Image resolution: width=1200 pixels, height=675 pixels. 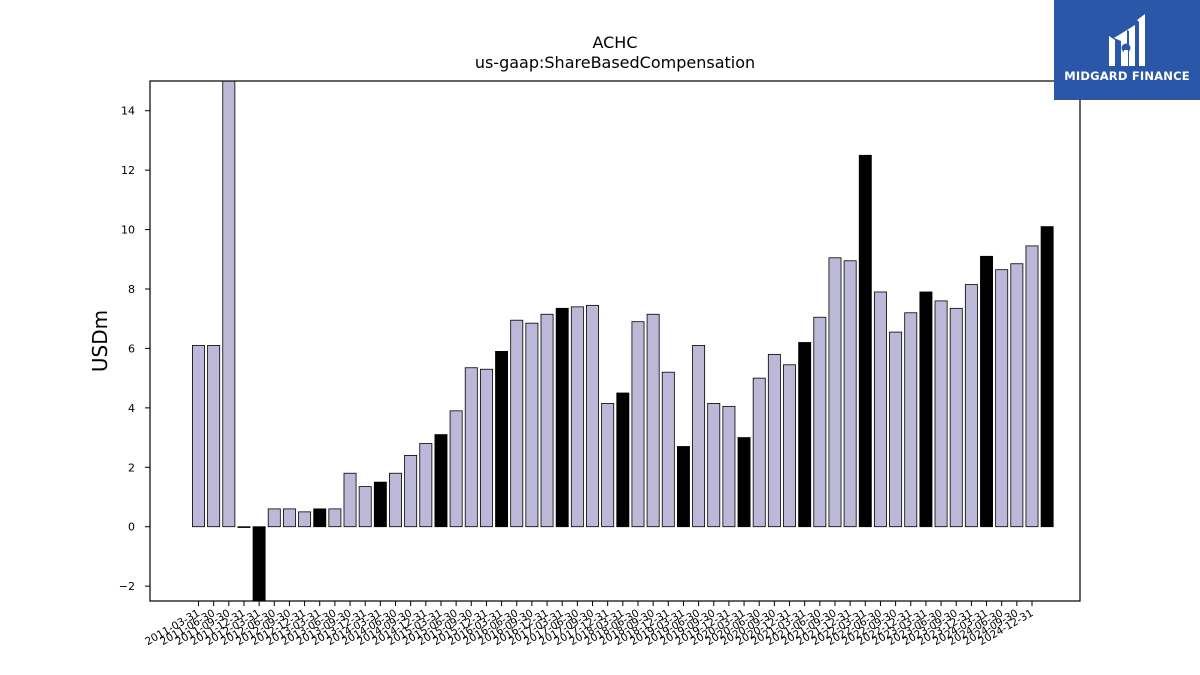 I want to click on y-tick-label: 2, so click(x=131, y=467).